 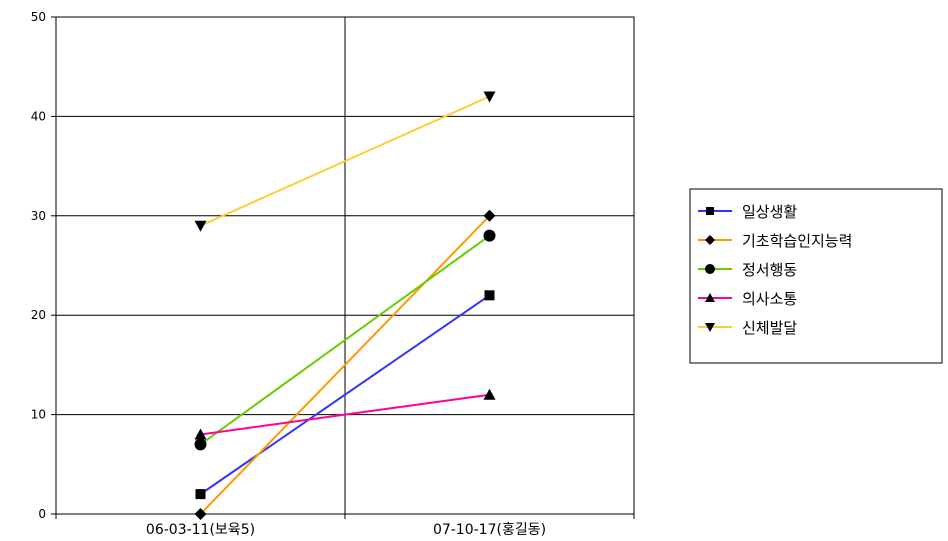 I want to click on y-tick-label: 30, so click(x=38, y=216).